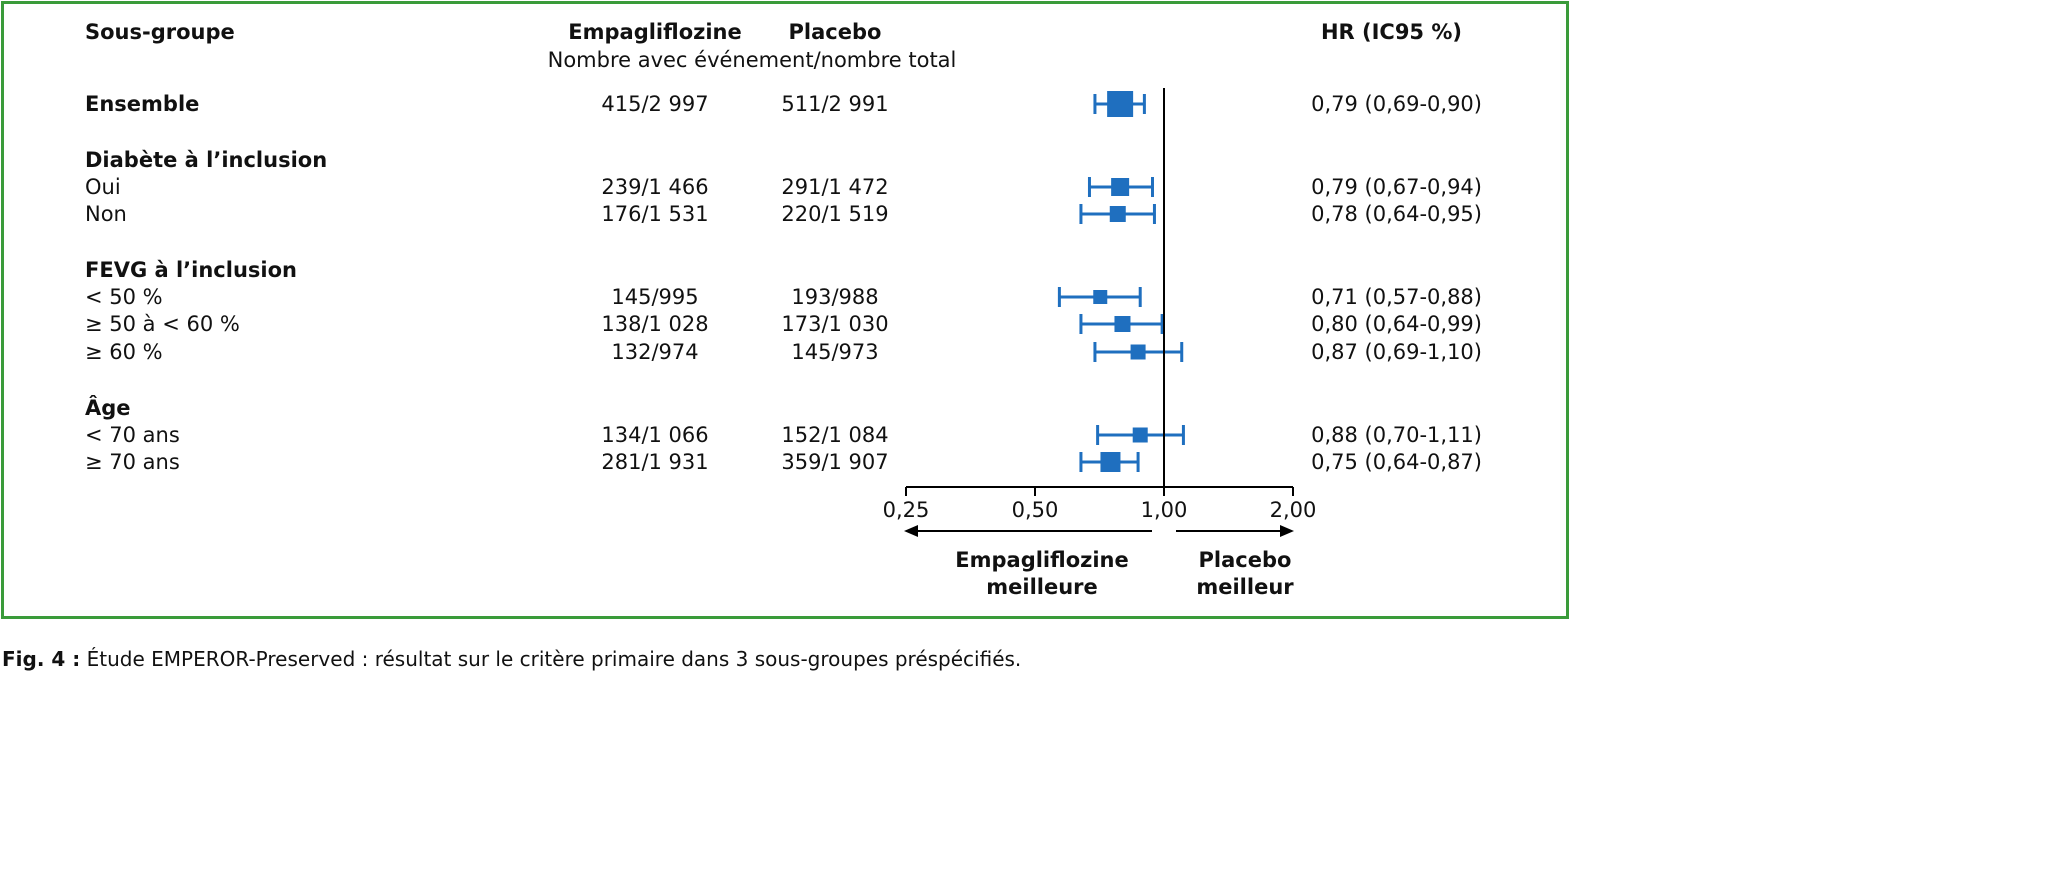 The height and width of the screenshot is (874, 2048). What do you see at coordinates (124, 297) in the screenshot?
I see `row-label: < 50 %` at bounding box center [124, 297].